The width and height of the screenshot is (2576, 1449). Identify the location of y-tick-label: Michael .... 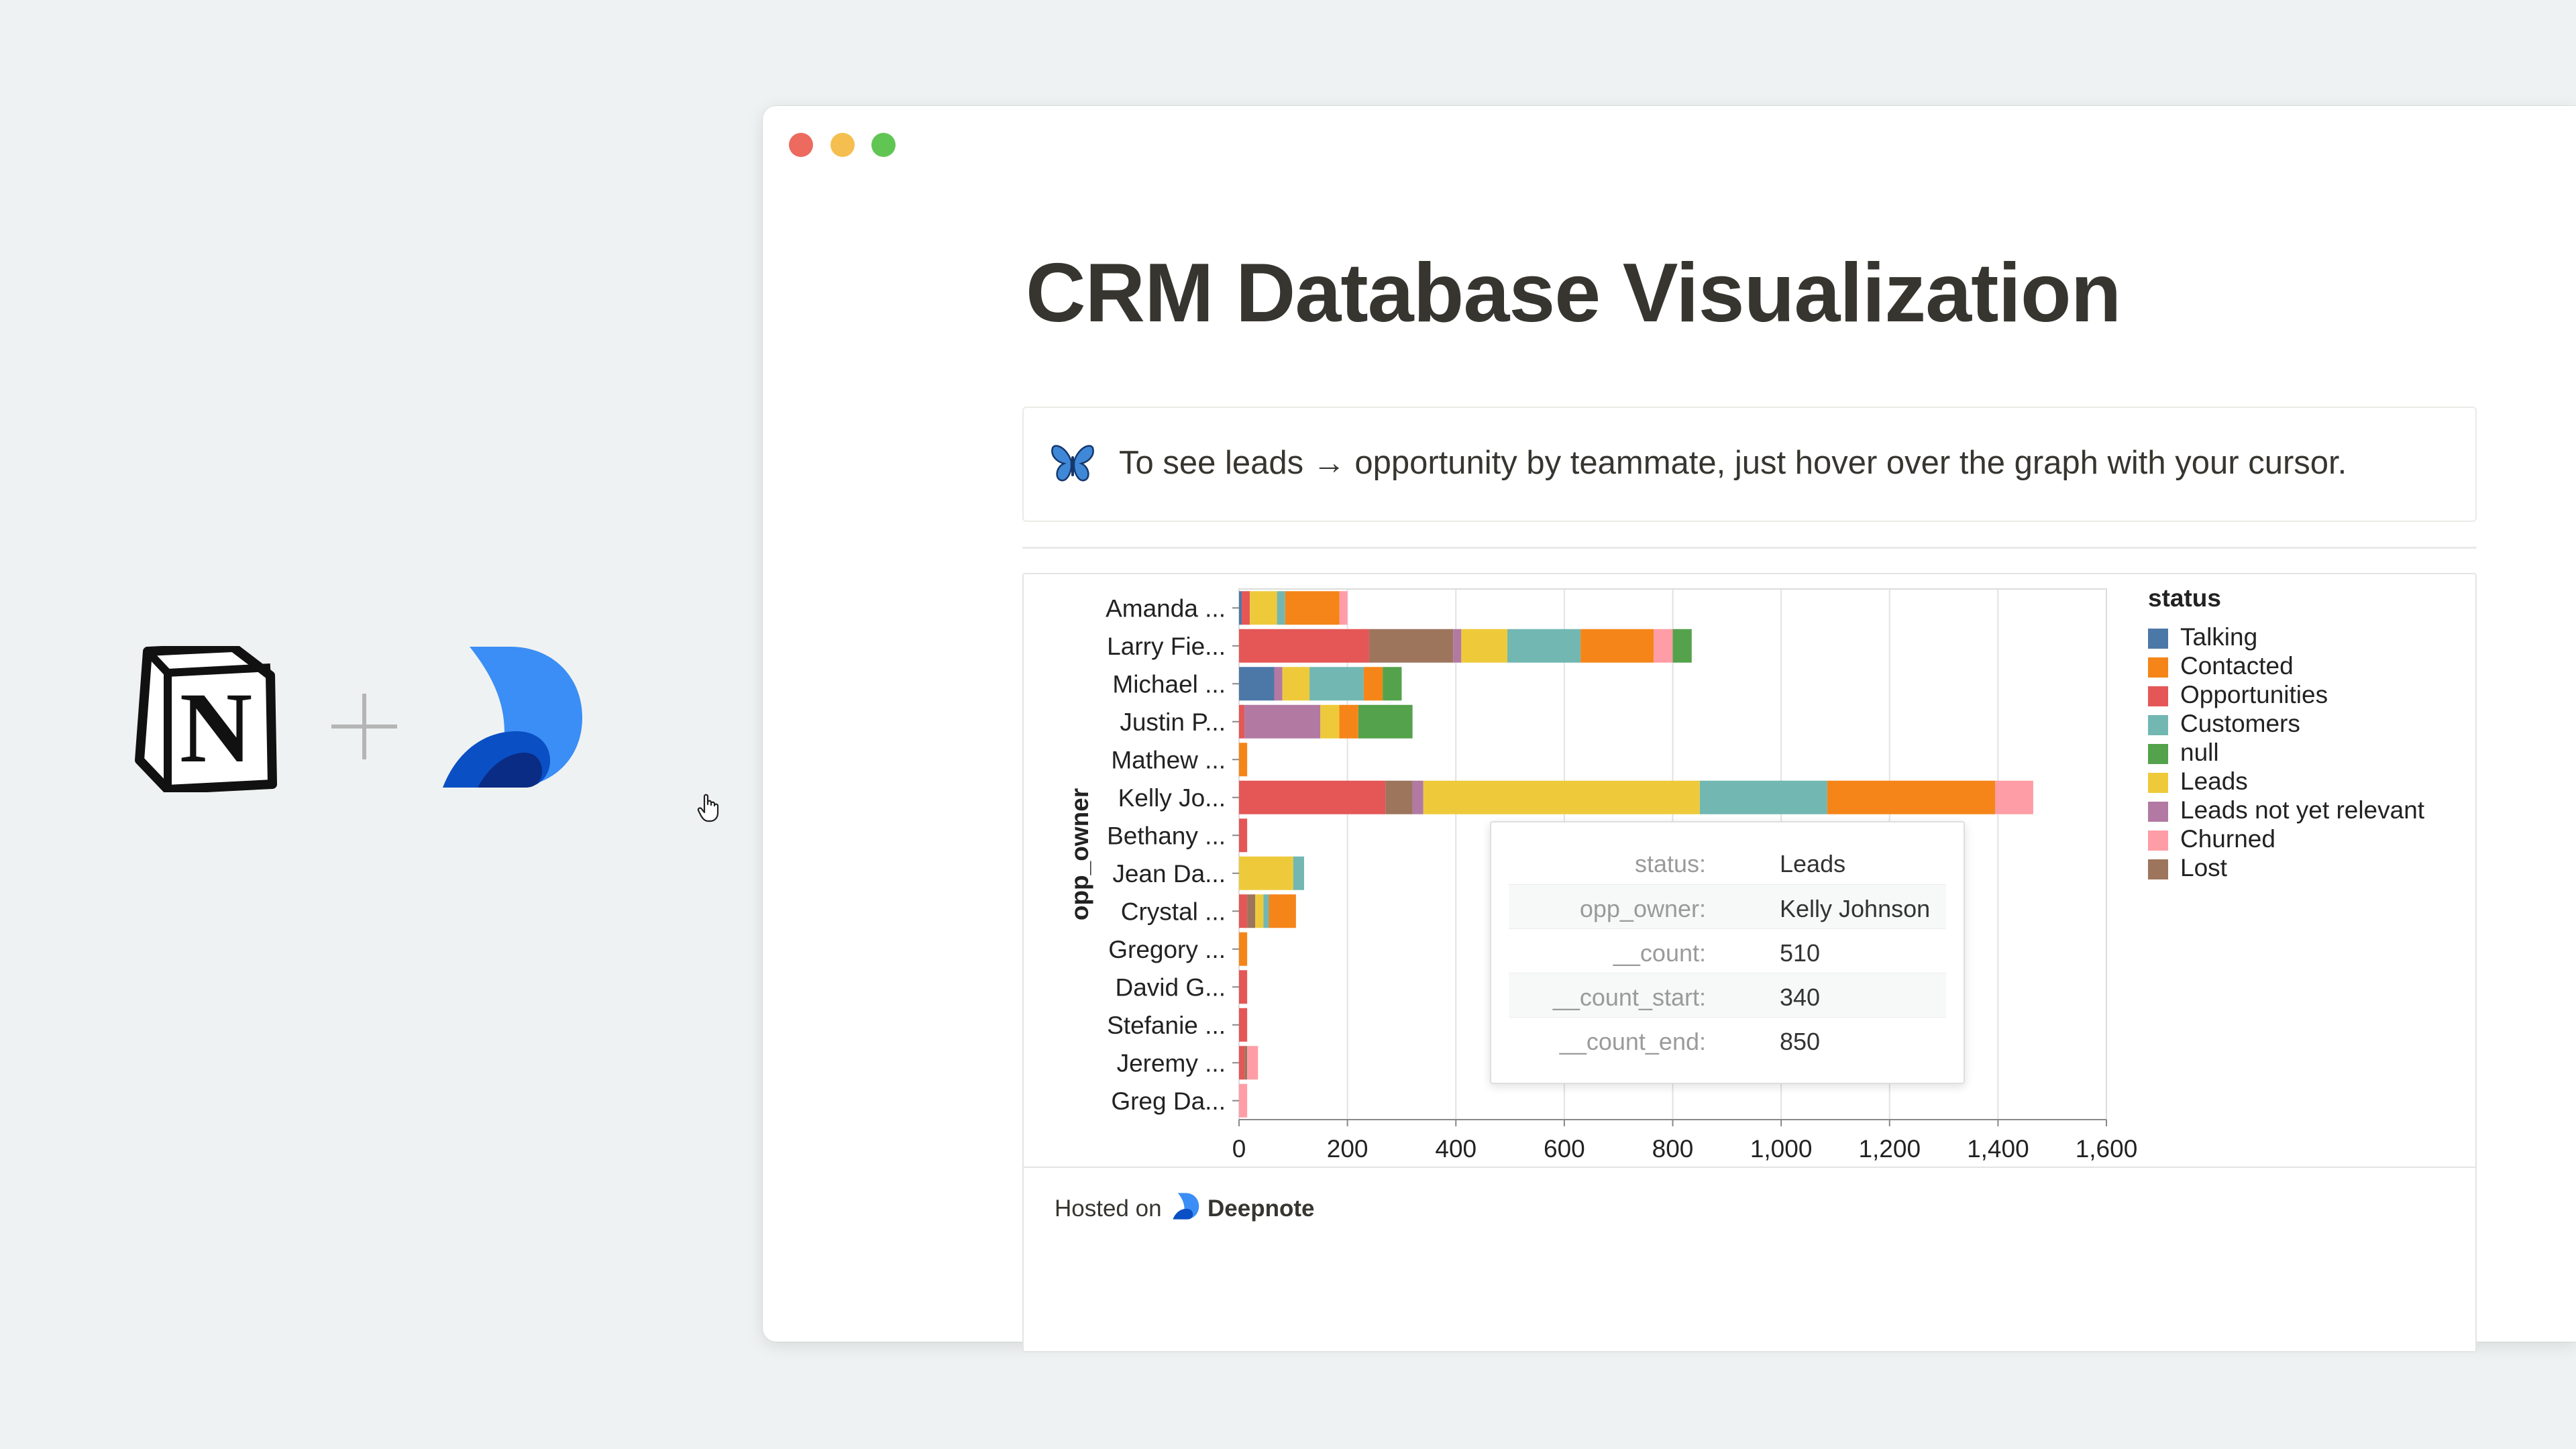
(1169, 684).